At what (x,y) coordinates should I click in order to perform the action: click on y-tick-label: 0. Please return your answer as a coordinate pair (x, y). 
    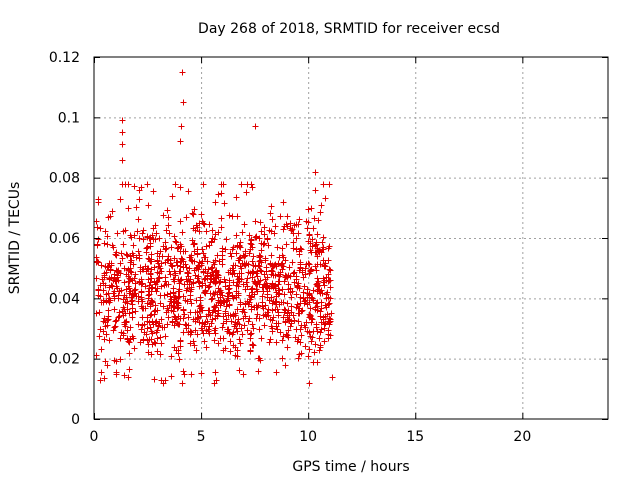
    Looking at the image, I should click on (75, 420).